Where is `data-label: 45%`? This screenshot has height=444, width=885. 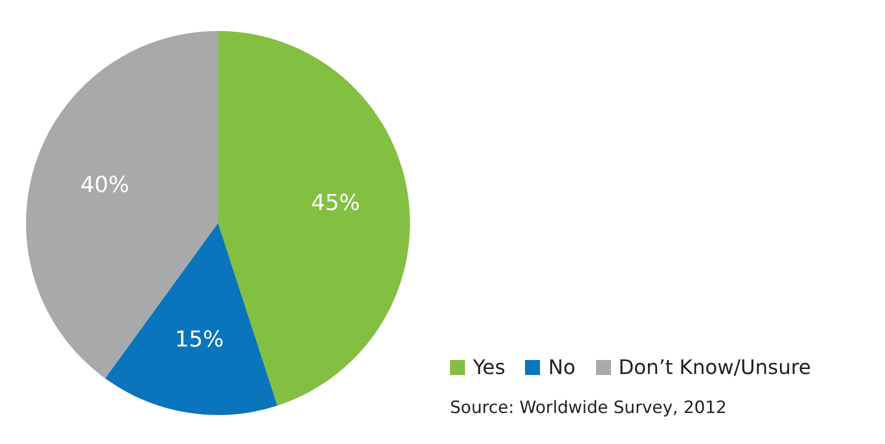 data-label: 45% is located at coordinates (335, 203).